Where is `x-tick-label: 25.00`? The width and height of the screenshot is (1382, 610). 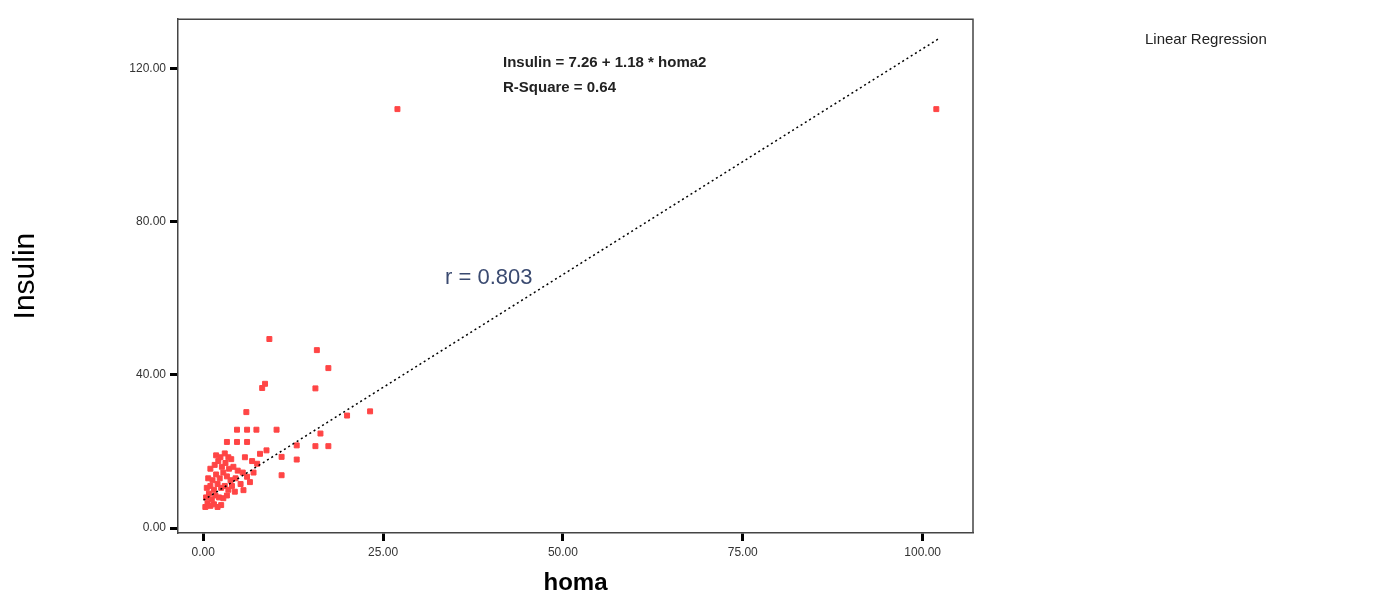
x-tick-label: 25.00 is located at coordinates (383, 551).